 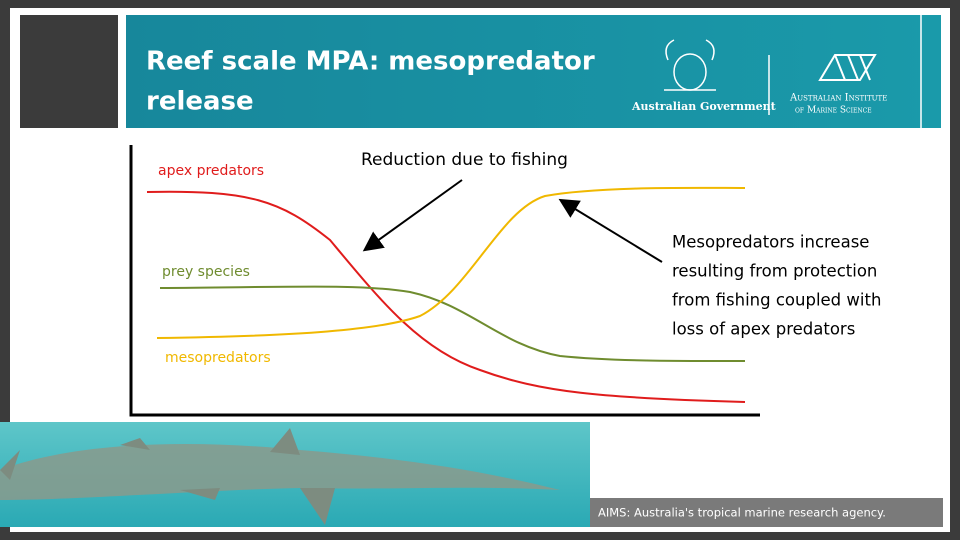 What do you see at coordinates (206, 272) in the screenshot?
I see `curve-label: prey species` at bounding box center [206, 272].